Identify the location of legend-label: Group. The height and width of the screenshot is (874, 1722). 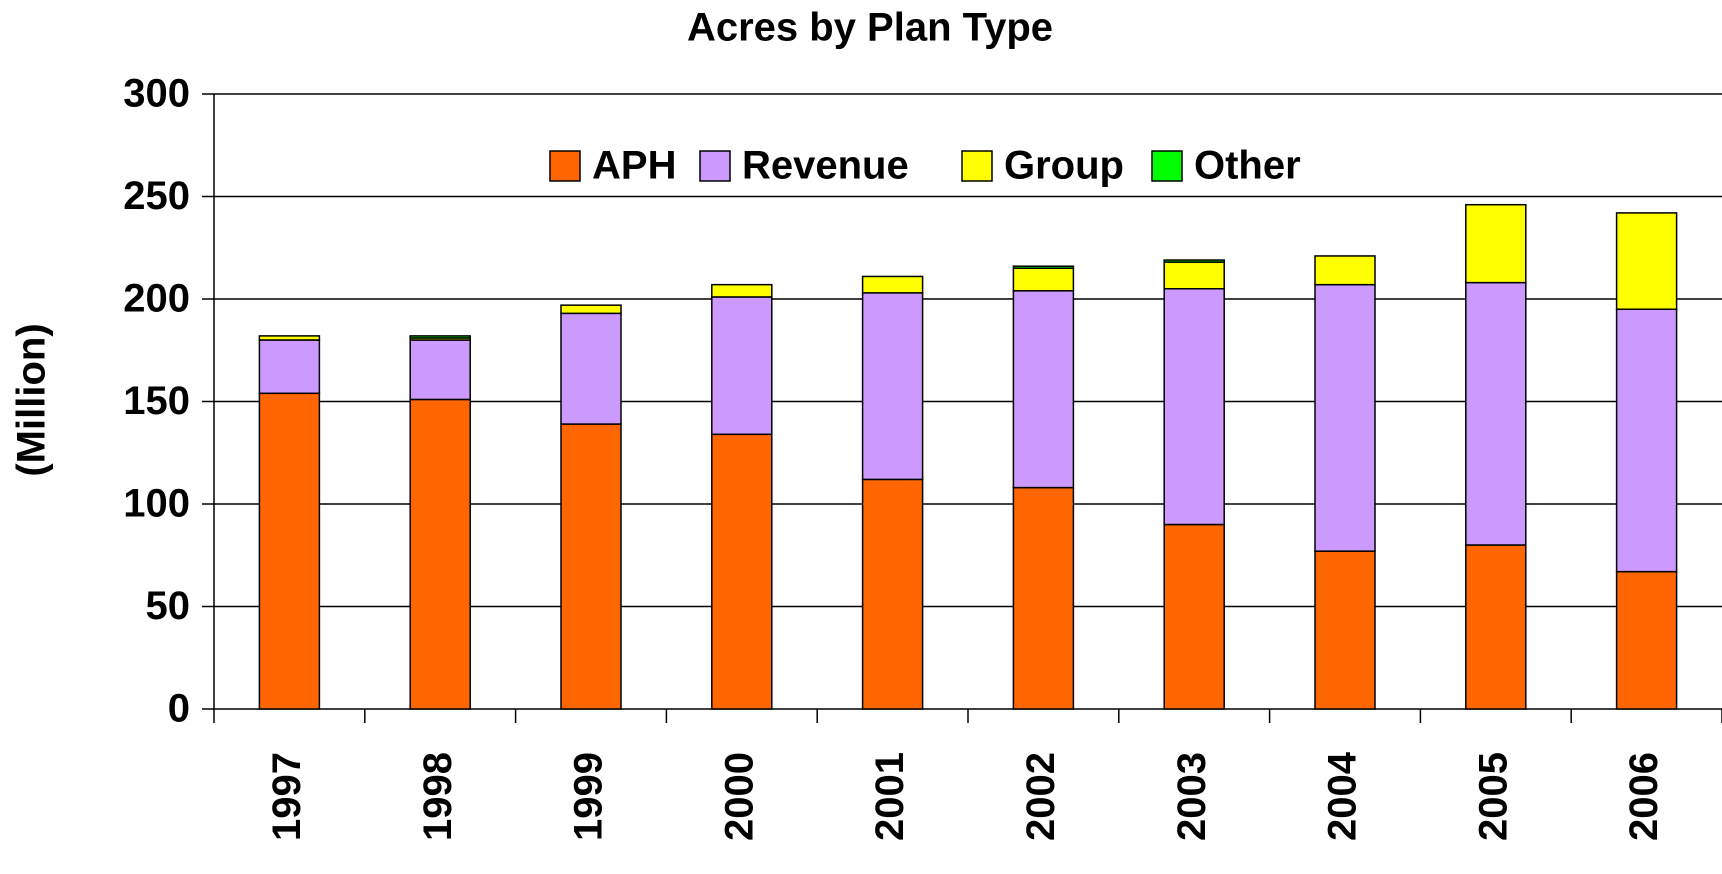
(1064, 166).